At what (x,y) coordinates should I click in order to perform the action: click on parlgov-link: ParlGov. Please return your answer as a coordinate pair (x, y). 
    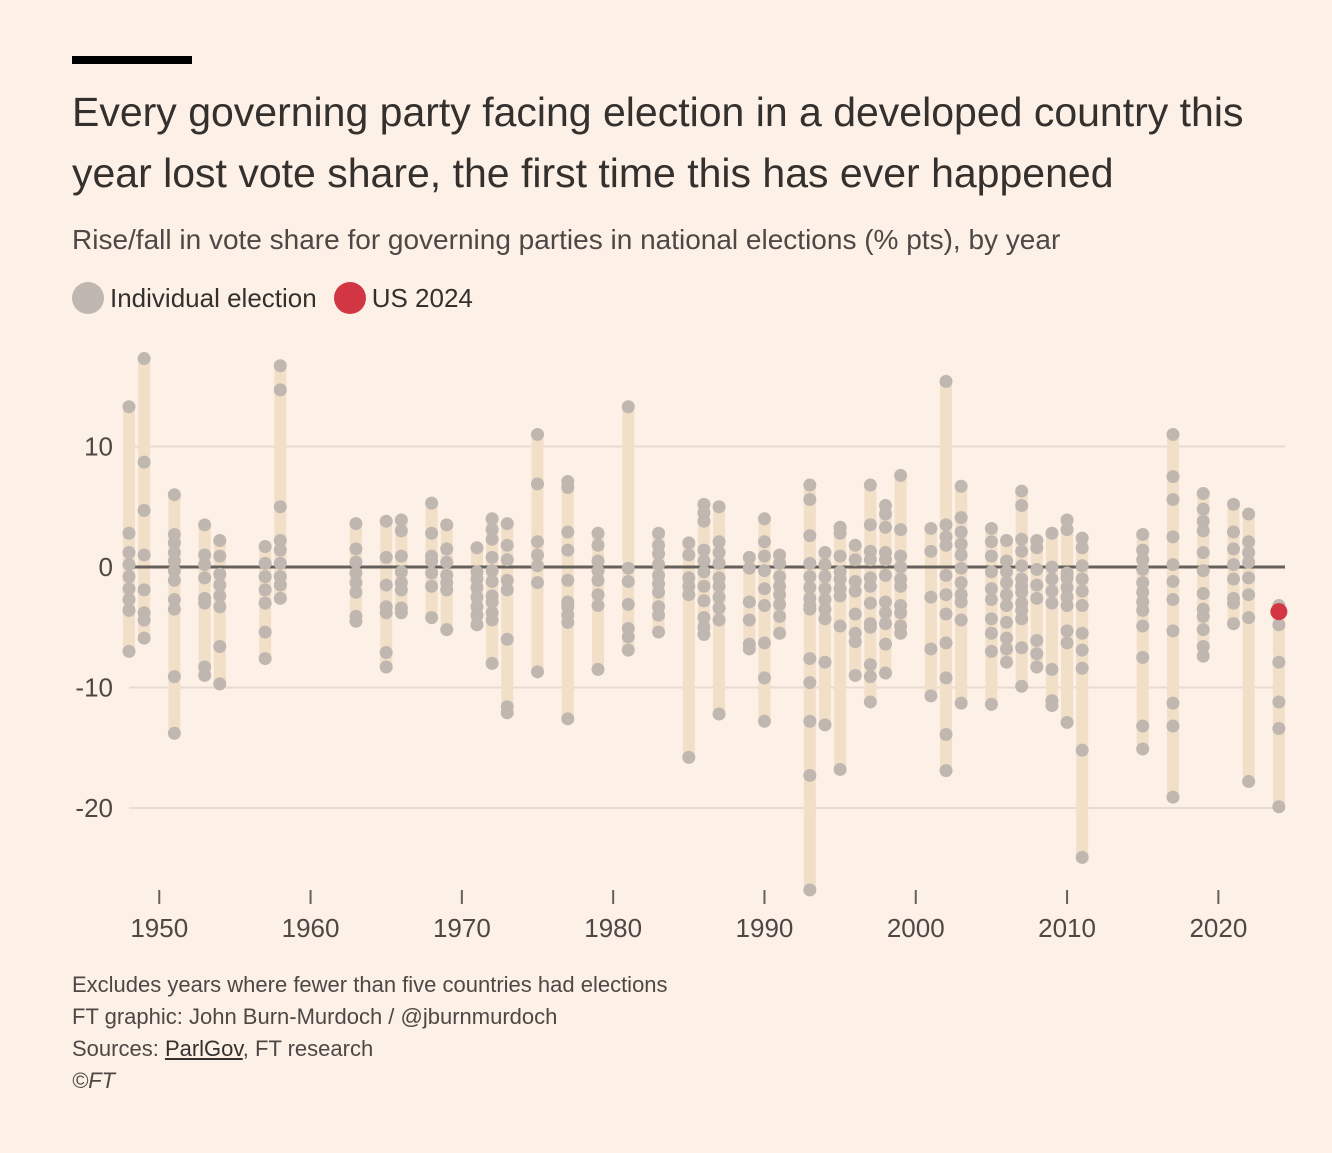
    Looking at the image, I should click on (203, 1048).